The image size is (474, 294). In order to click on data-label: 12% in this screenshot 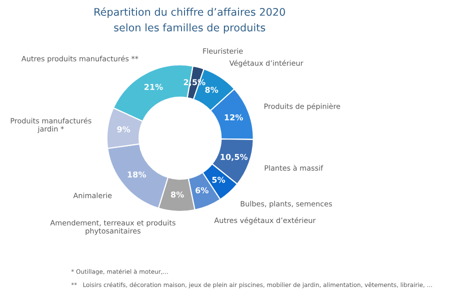, I will do `click(233, 117)`.